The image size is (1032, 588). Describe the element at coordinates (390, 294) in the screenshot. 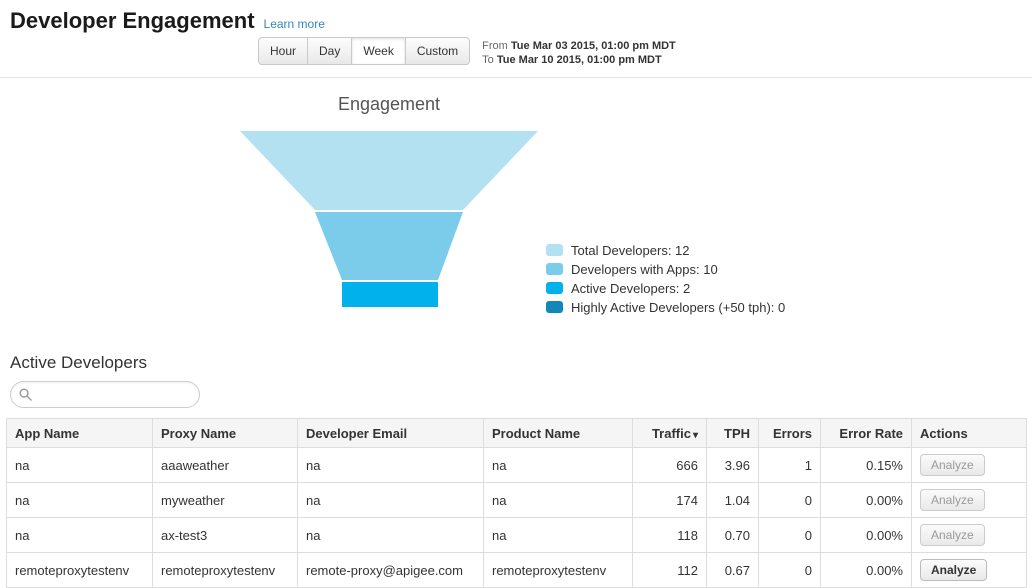

I see `funnel-stage-active-developers` at that location.